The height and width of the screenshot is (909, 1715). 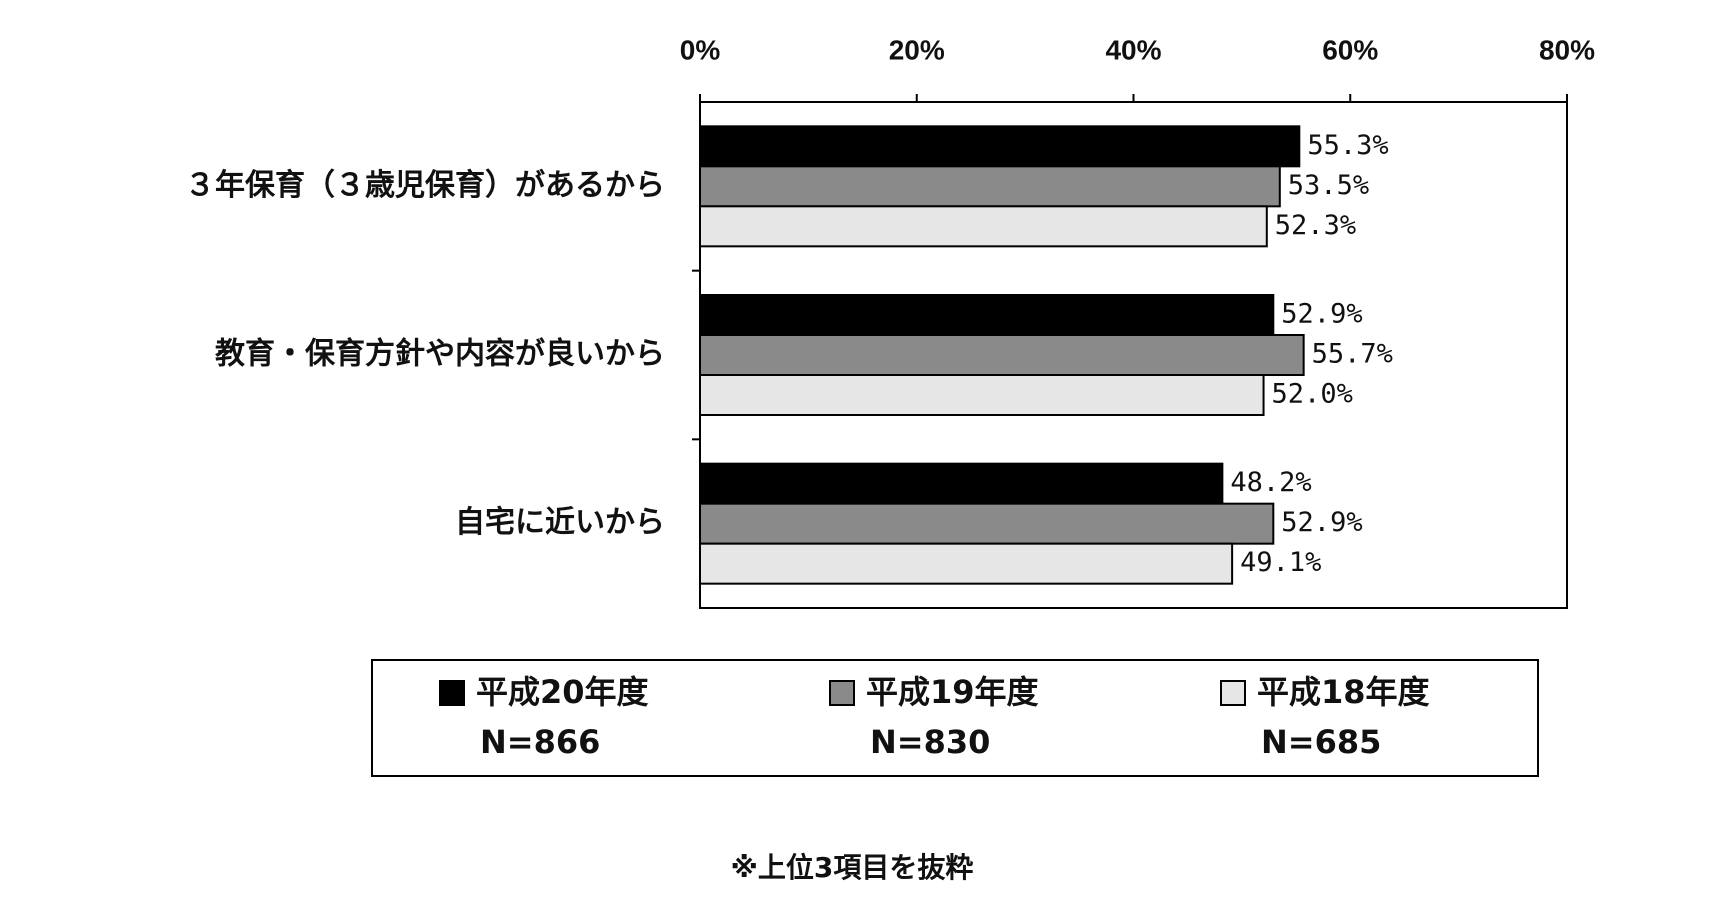 What do you see at coordinates (425, 185) in the screenshot?
I see `category-label: ３年保育（３歳児保育）があるから` at bounding box center [425, 185].